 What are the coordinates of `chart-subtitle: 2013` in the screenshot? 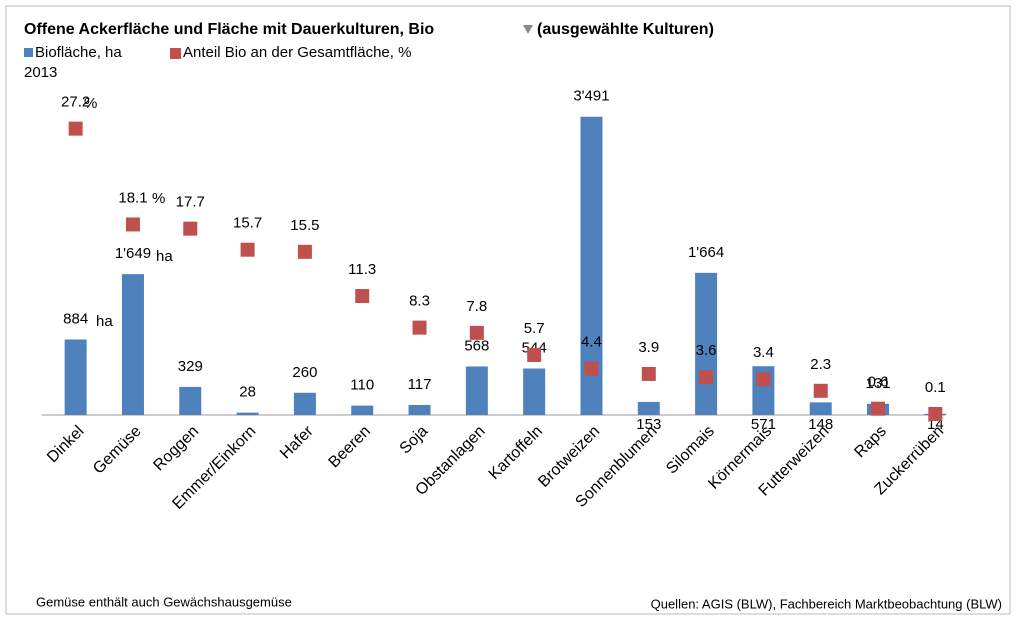 It's located at (40, 72).